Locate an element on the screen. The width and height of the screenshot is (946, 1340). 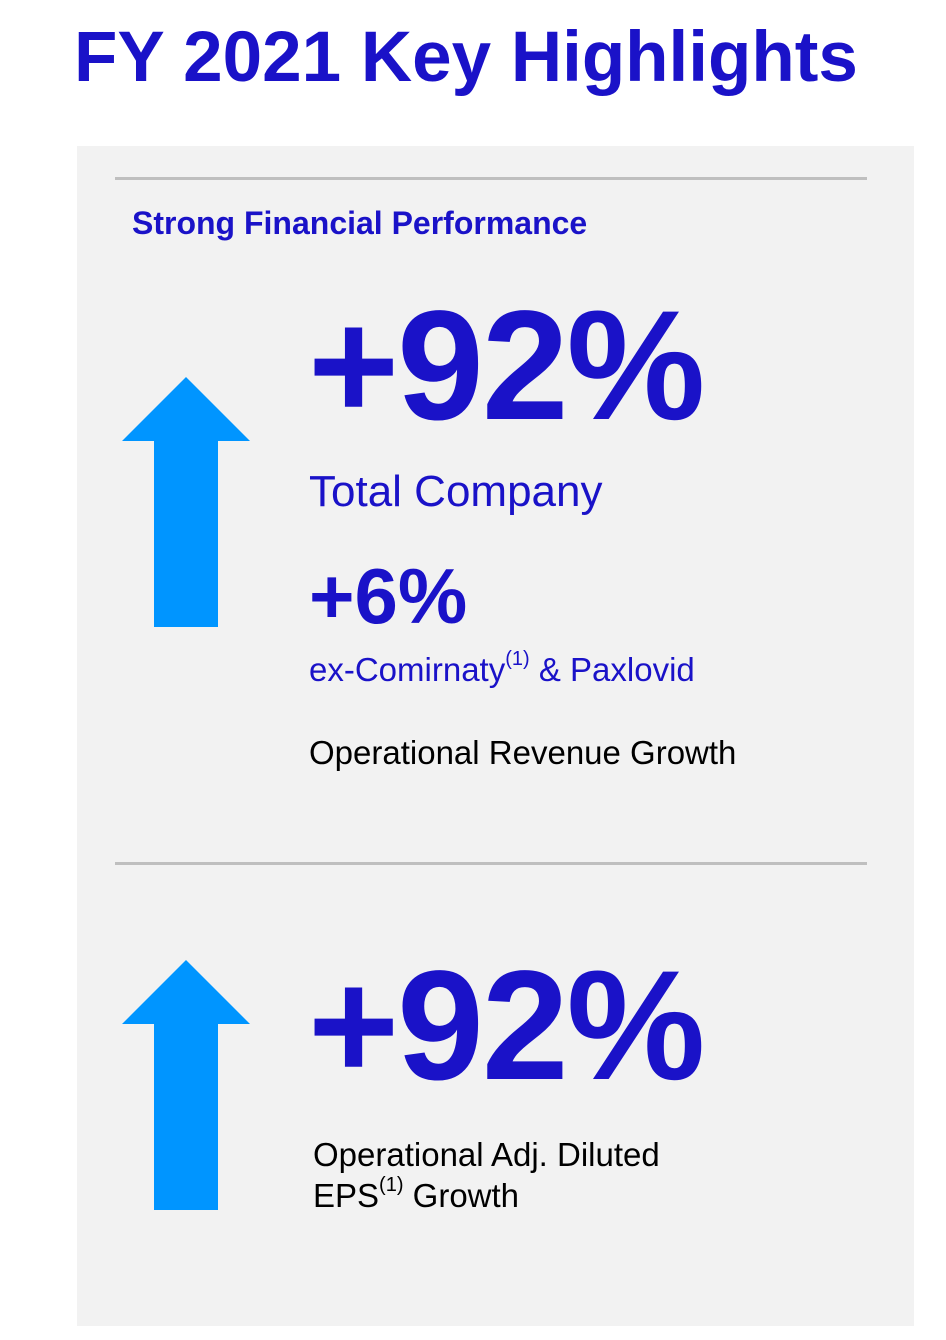
ex-comirnaty-label: ex-Comirnaty(1) & Paxlovid is located at coordinates (502, 669).